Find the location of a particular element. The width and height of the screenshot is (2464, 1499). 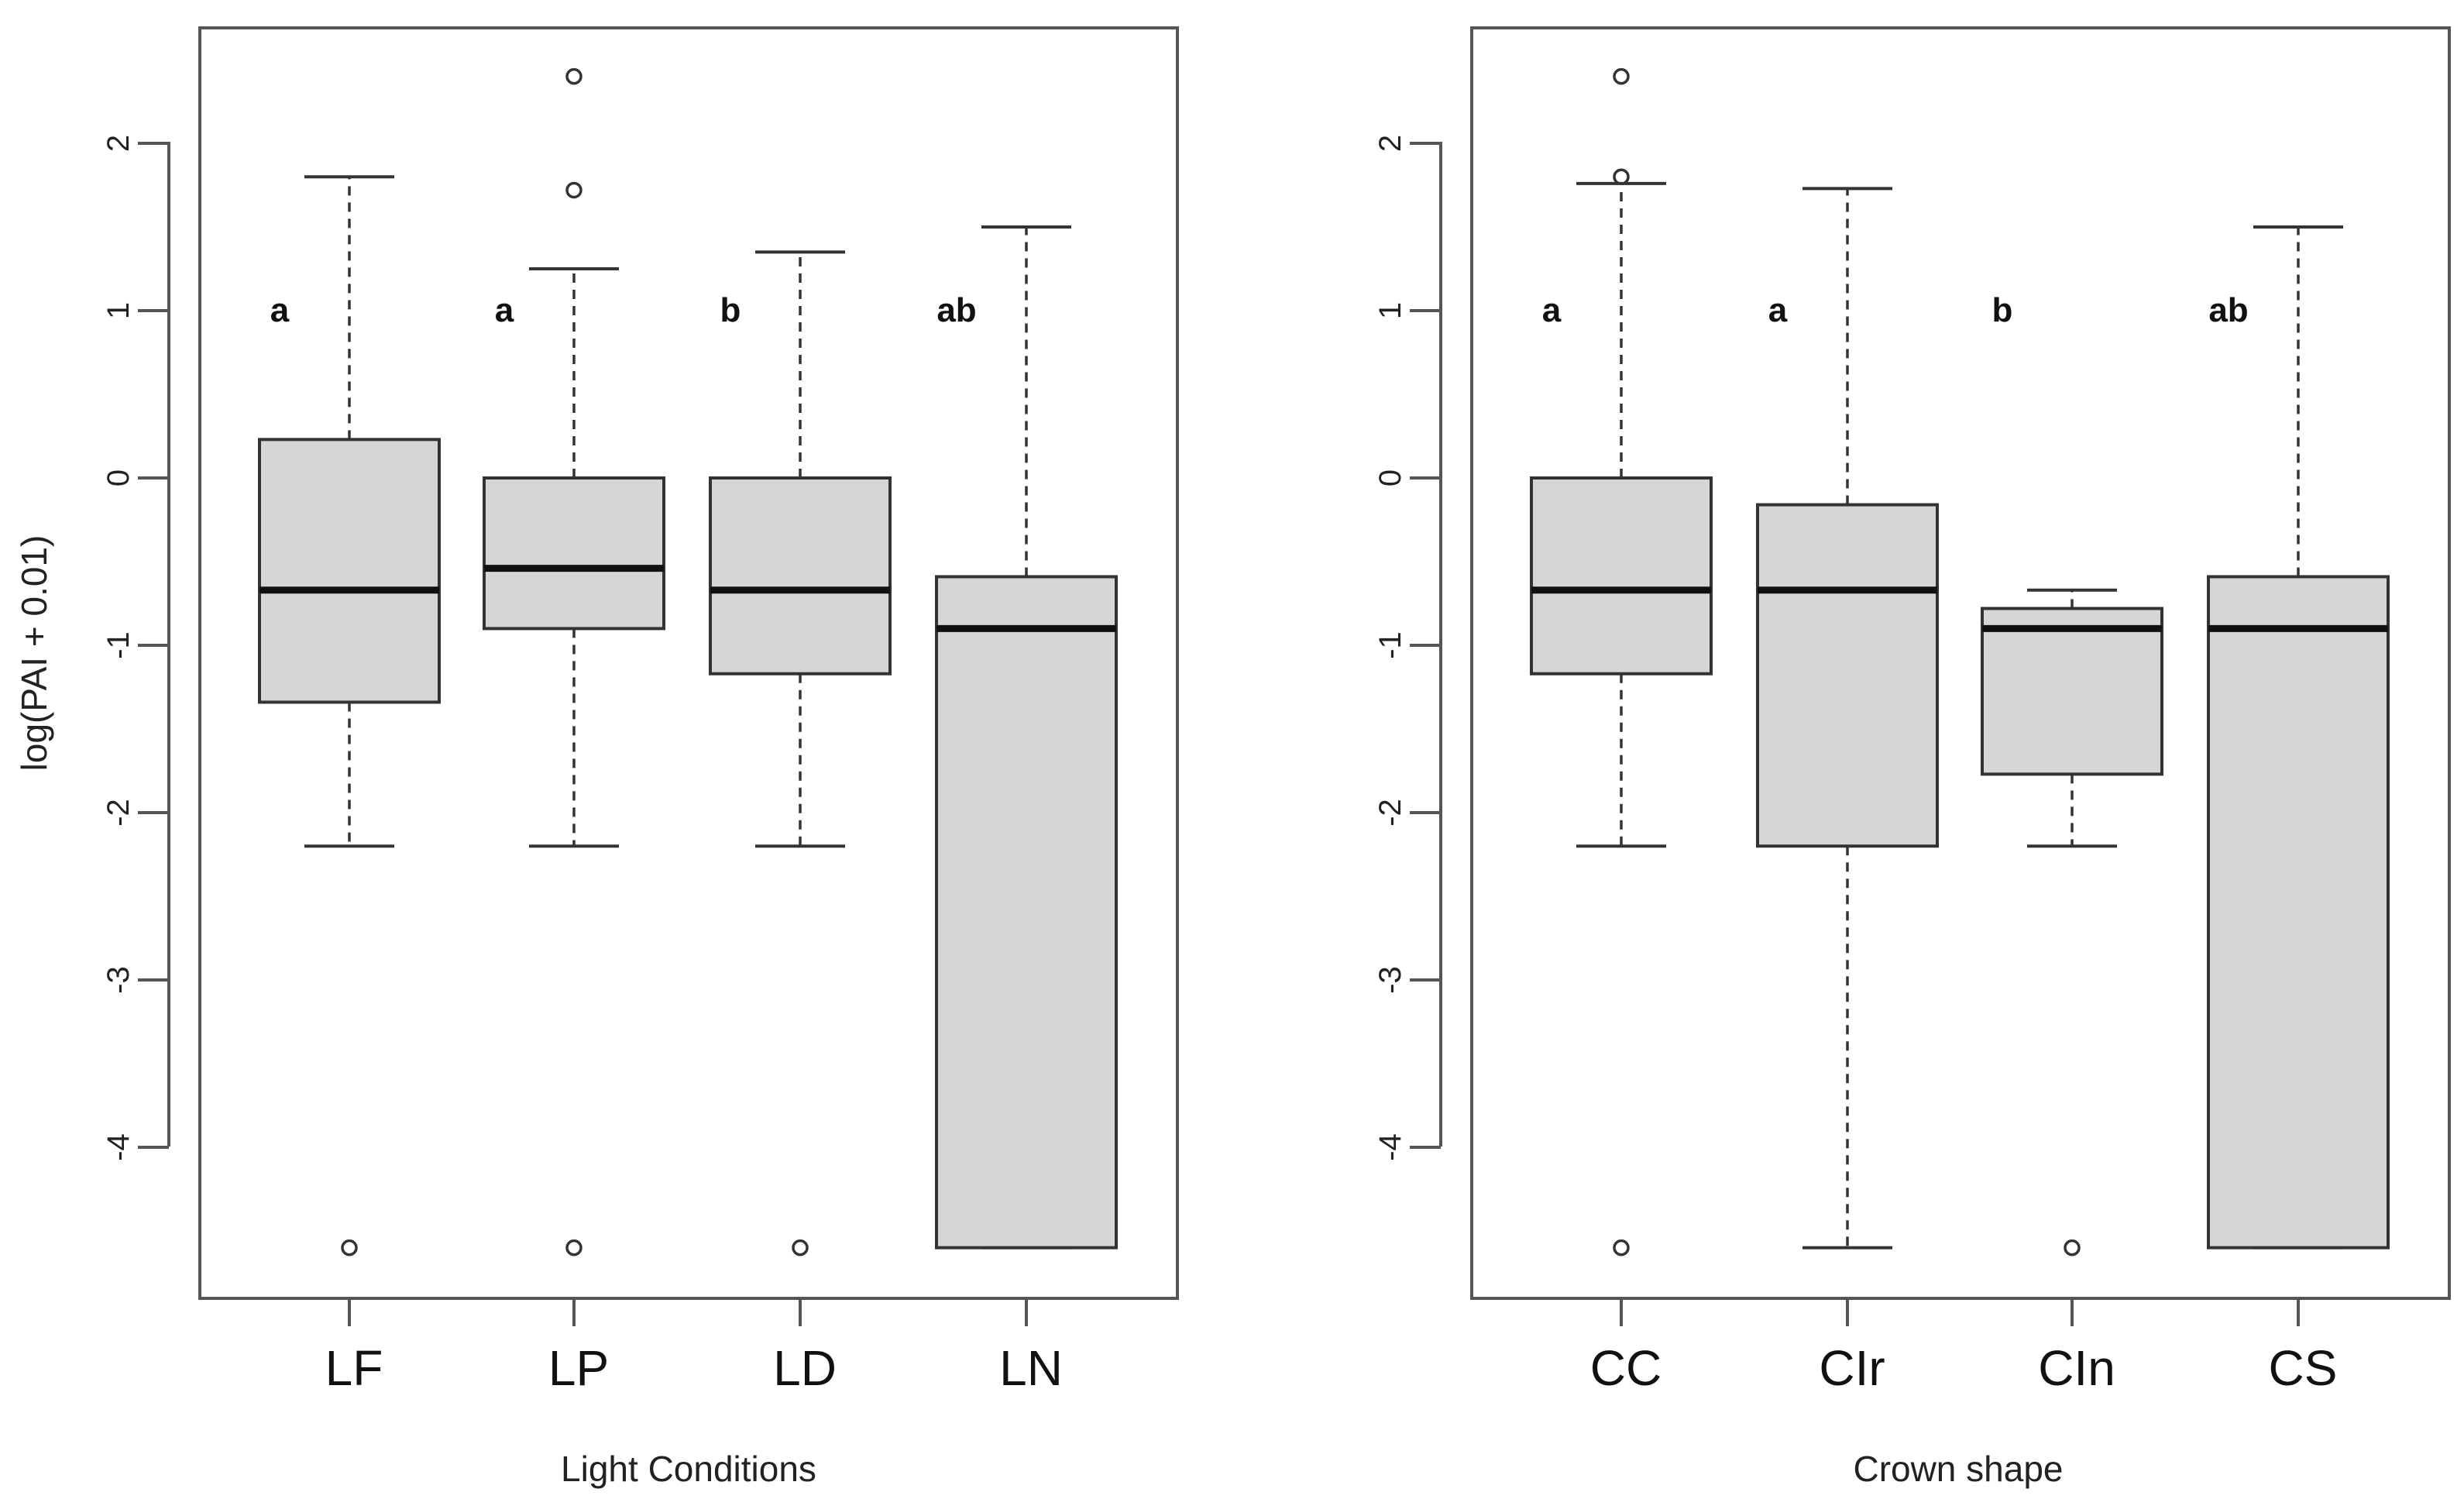

x-tick-label: LP is located at coordinates (578, 1368).